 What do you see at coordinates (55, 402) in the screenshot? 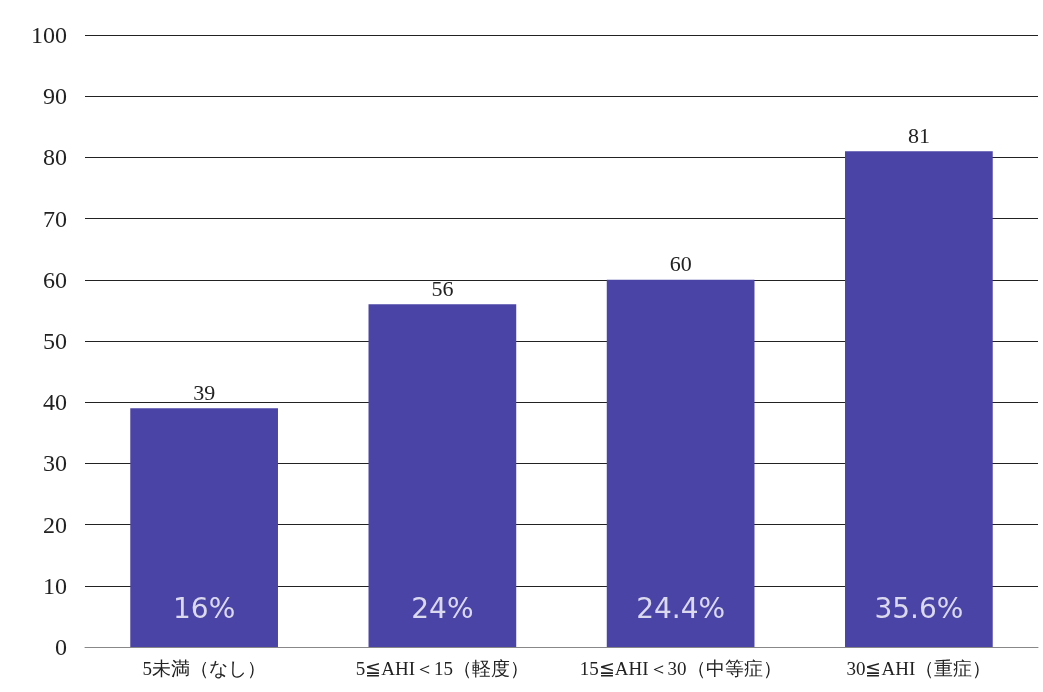
I see `y-tick-label: 40` at bounding box center [55, 402].